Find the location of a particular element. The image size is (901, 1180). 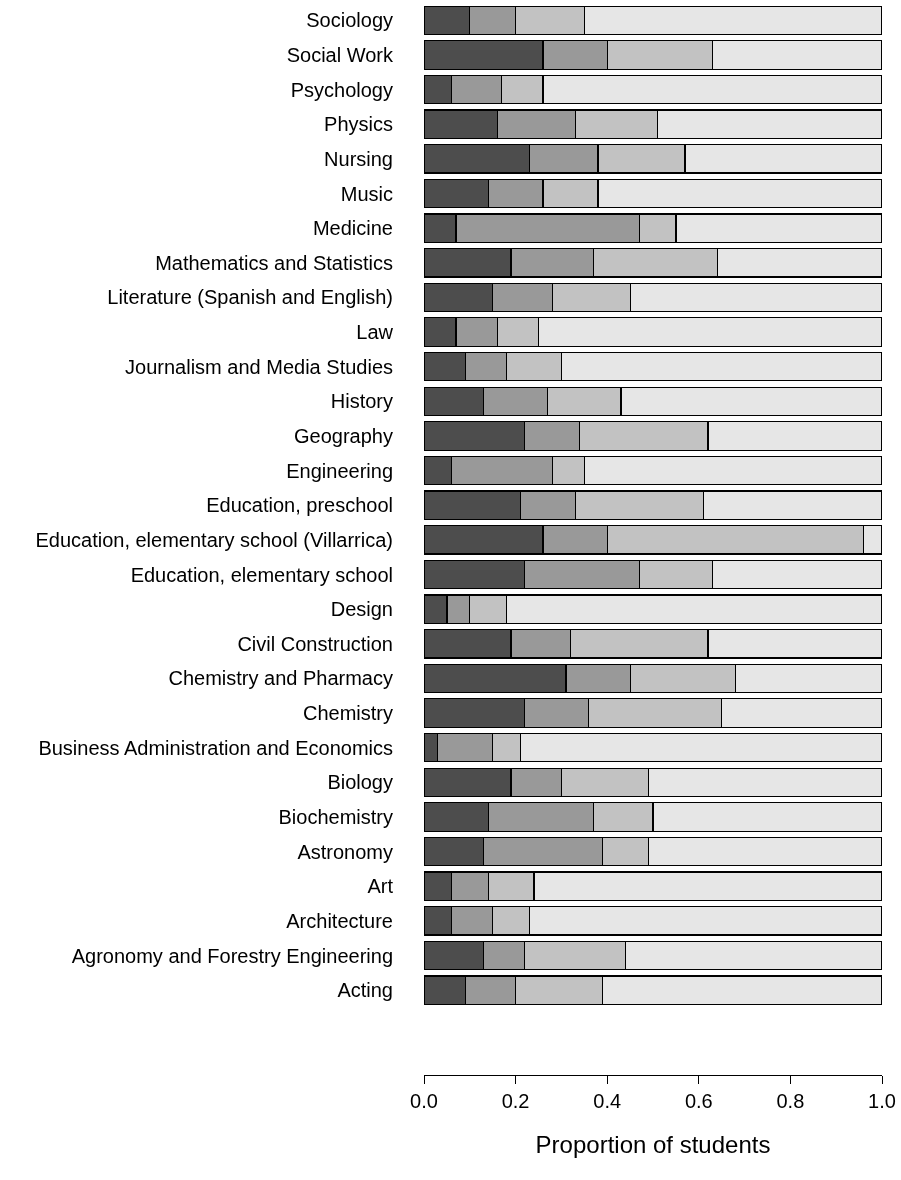

y-tick-label: Biochemistry is located at coordinates (335, 816).